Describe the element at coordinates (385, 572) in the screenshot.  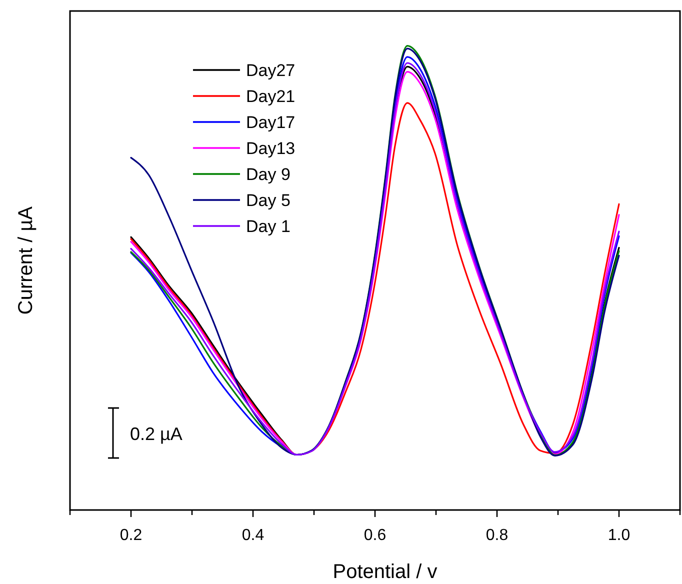
I see `x-axis-title: Potential / v` at that location.